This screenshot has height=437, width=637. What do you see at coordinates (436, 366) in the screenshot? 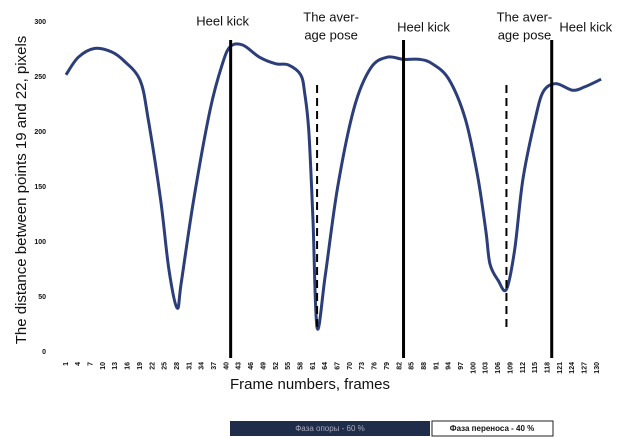
I see `x-tick-label: 91` at bounding box center [436, 366].